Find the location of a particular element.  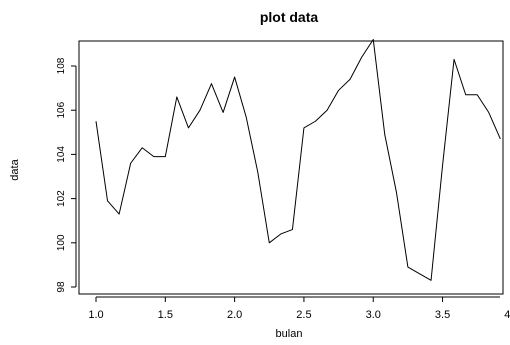

x-tick-label: 4.0 is located at coordinates (507, 315).